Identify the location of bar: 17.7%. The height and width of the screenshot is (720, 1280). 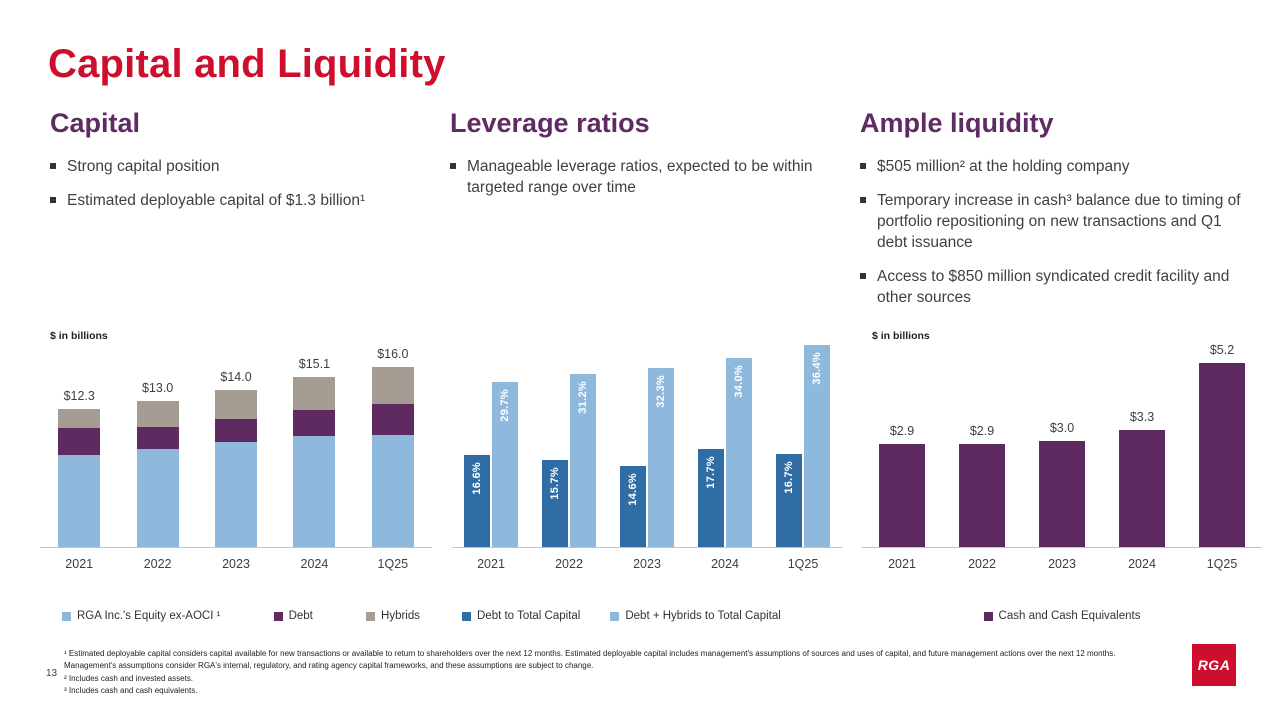
(711, 497).